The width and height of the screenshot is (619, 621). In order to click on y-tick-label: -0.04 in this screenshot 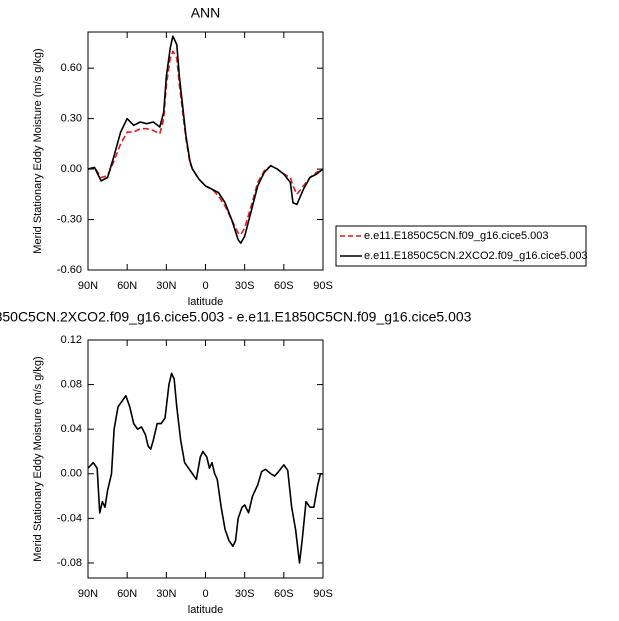, I will do `click(69, 518)`.